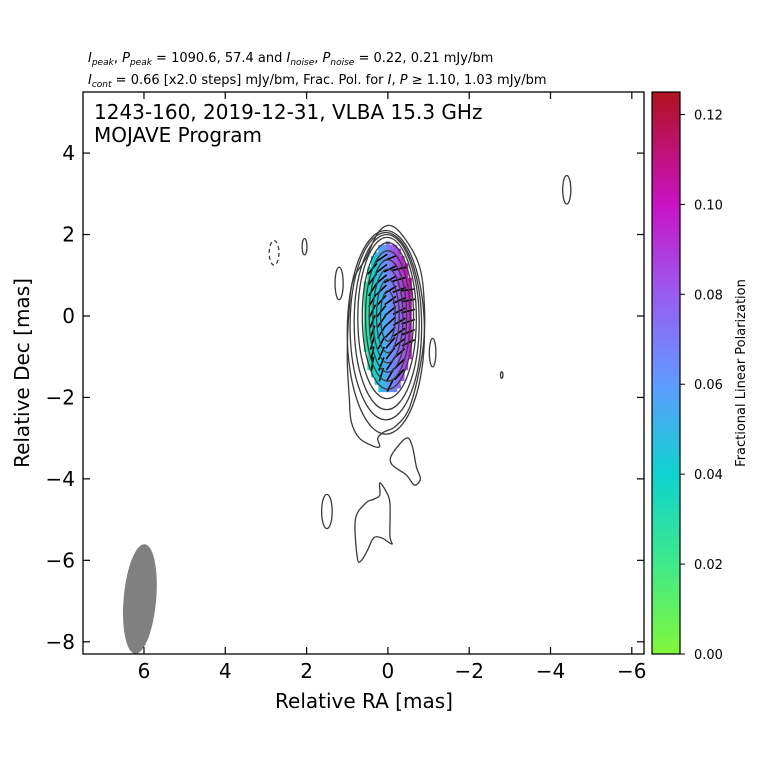  Describe the element at coordinates (144, 671) in the screenshot. I see `x-tick-label: 6` at that location.